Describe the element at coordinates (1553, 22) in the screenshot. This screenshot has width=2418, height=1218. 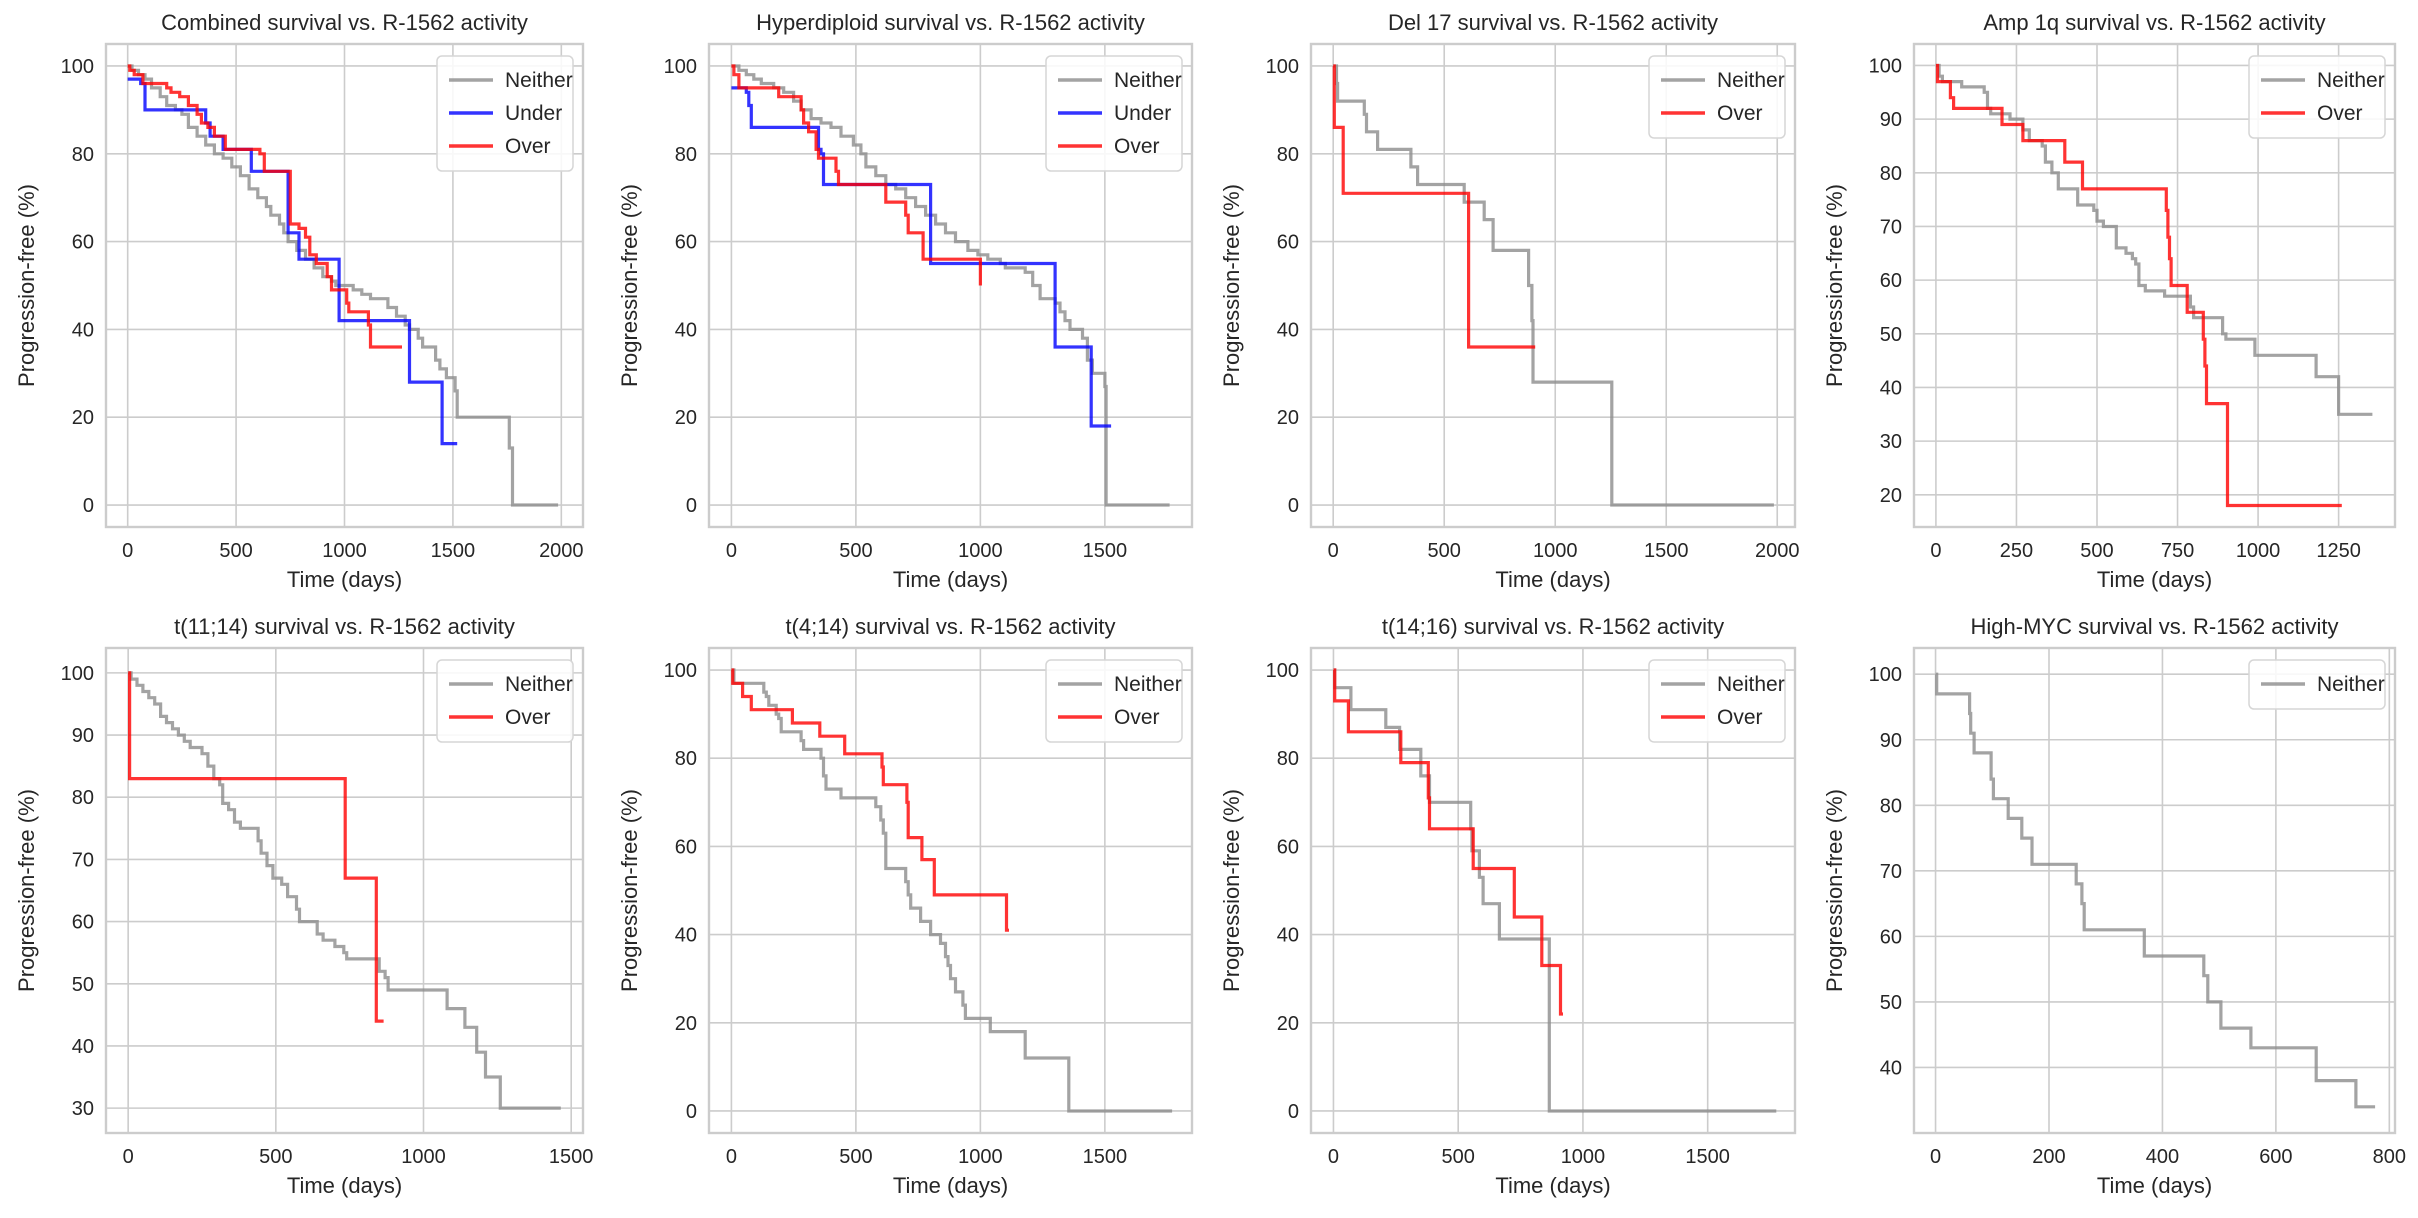
I see `chart-title: Del 17 survival vs. R-1562 activity` at that location.